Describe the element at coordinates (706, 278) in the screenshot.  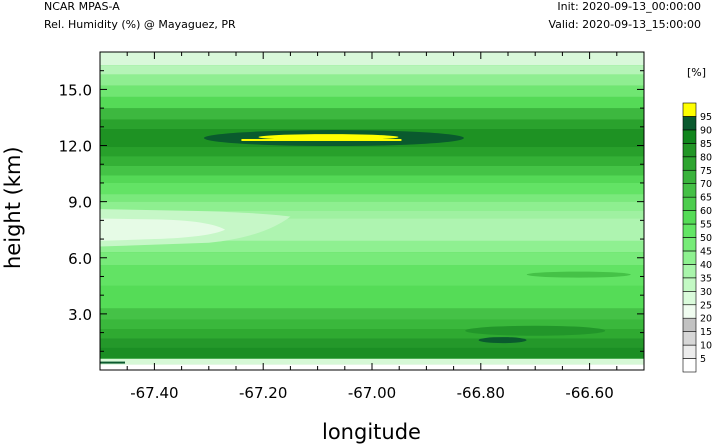
I see `colorbar-label: 35` at that location.